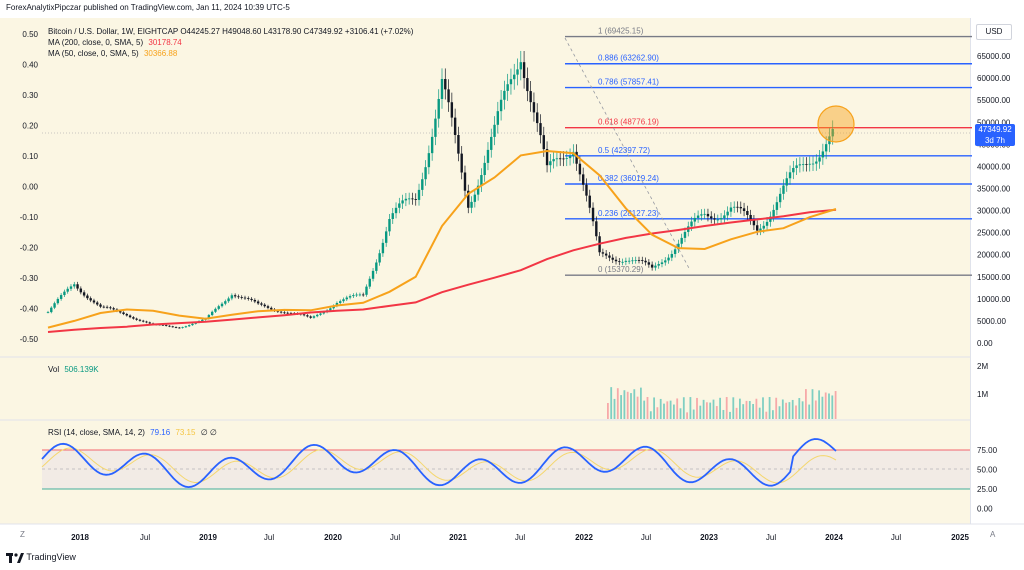 The height and width of the screenshot is (570, 1024). What do you see at coordinates (722, 403) in the screenshot?
I see `volume-bars` at bounding box center [722, 403].